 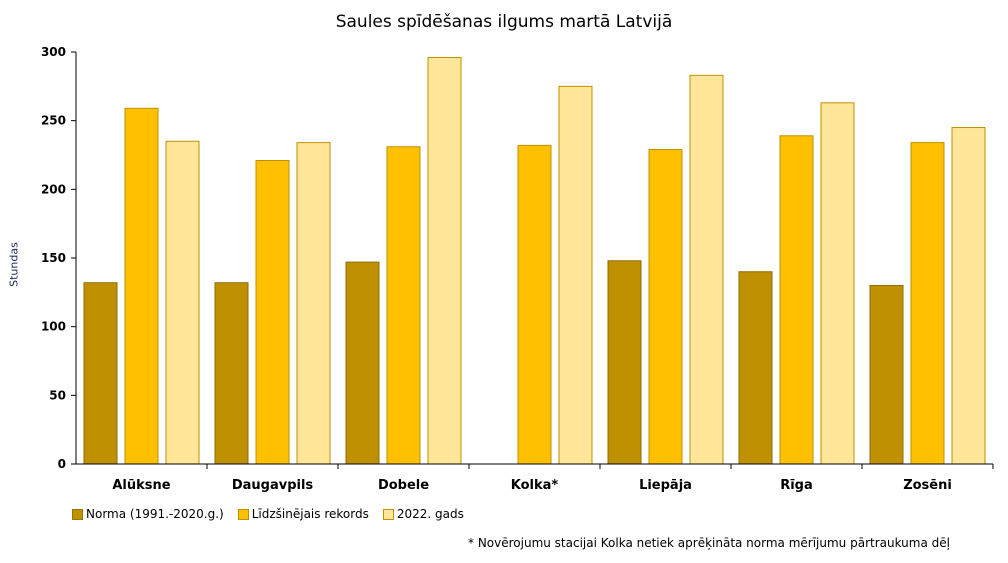 I want to click on legend-label: Līdzšinējais rekords, so click(x=310, y=514).